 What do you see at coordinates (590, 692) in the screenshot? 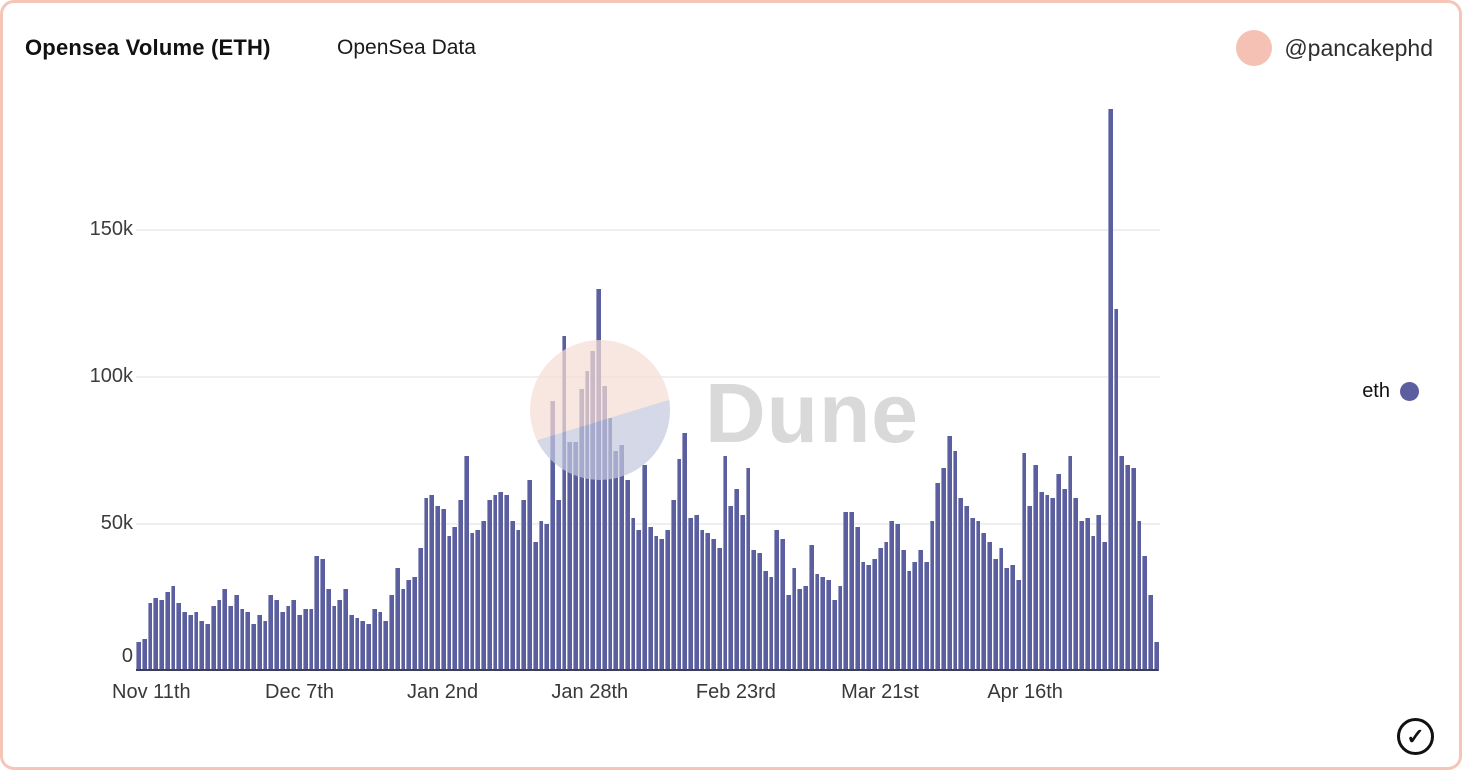
I see `x-tick-label: Jan 28th` at bounding box center [590, 692].